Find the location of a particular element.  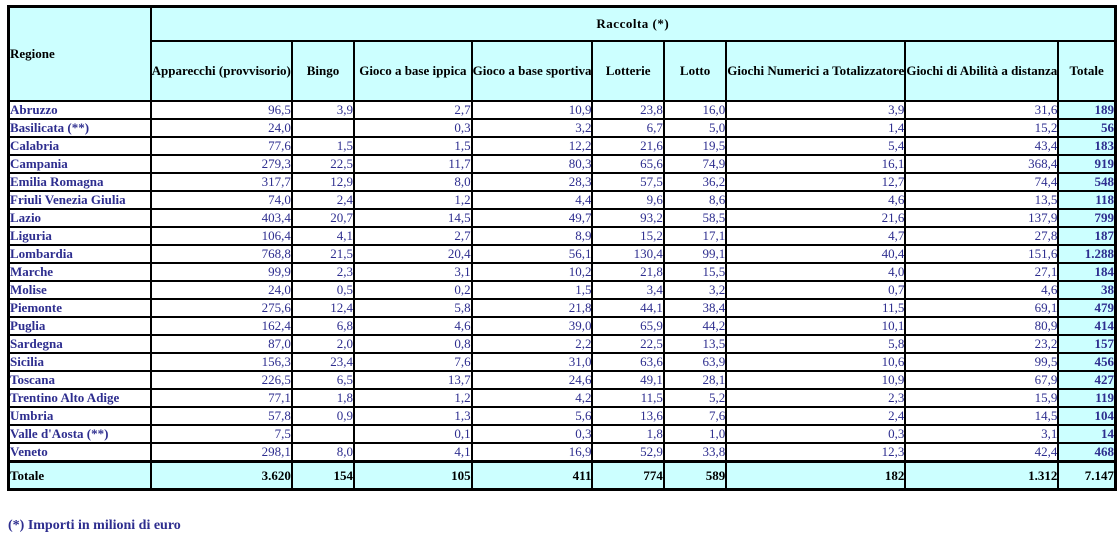

table-row: Puglia 162,4 6,8 4,6 39,0 65,9 44,2 10,1 80,9 414 is located at coordinates (562, 326).